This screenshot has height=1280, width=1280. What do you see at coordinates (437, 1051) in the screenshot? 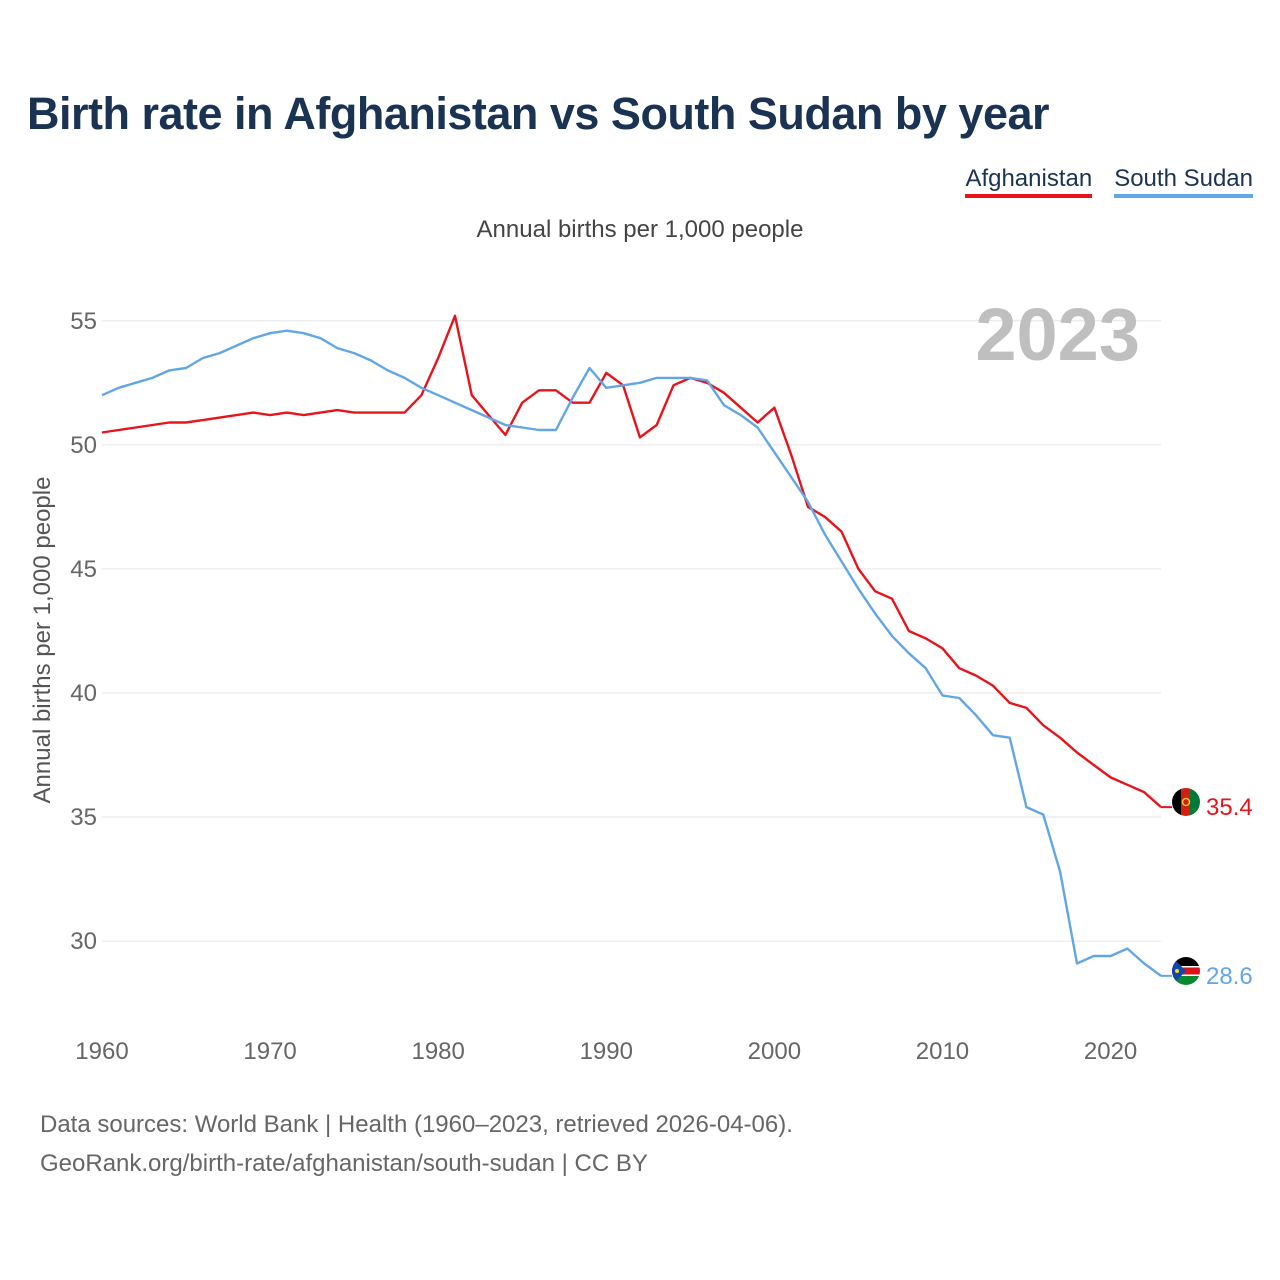
I see `x-tick-label: 1980` at bounding box center [437, 1051].